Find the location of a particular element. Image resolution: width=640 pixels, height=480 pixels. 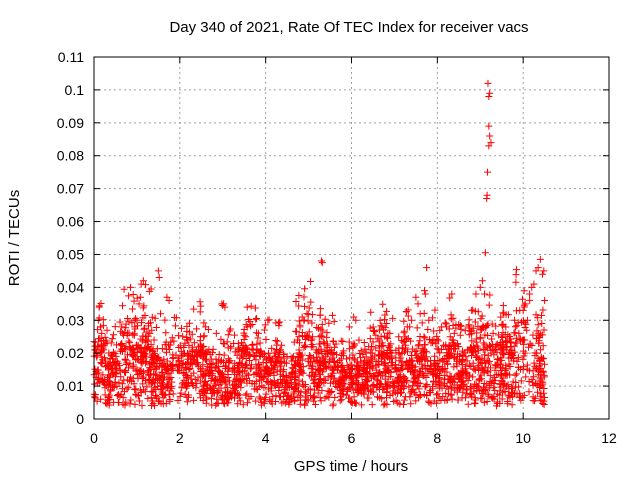

y-tick-label: 0.07 is located at coordinates (70, 189).